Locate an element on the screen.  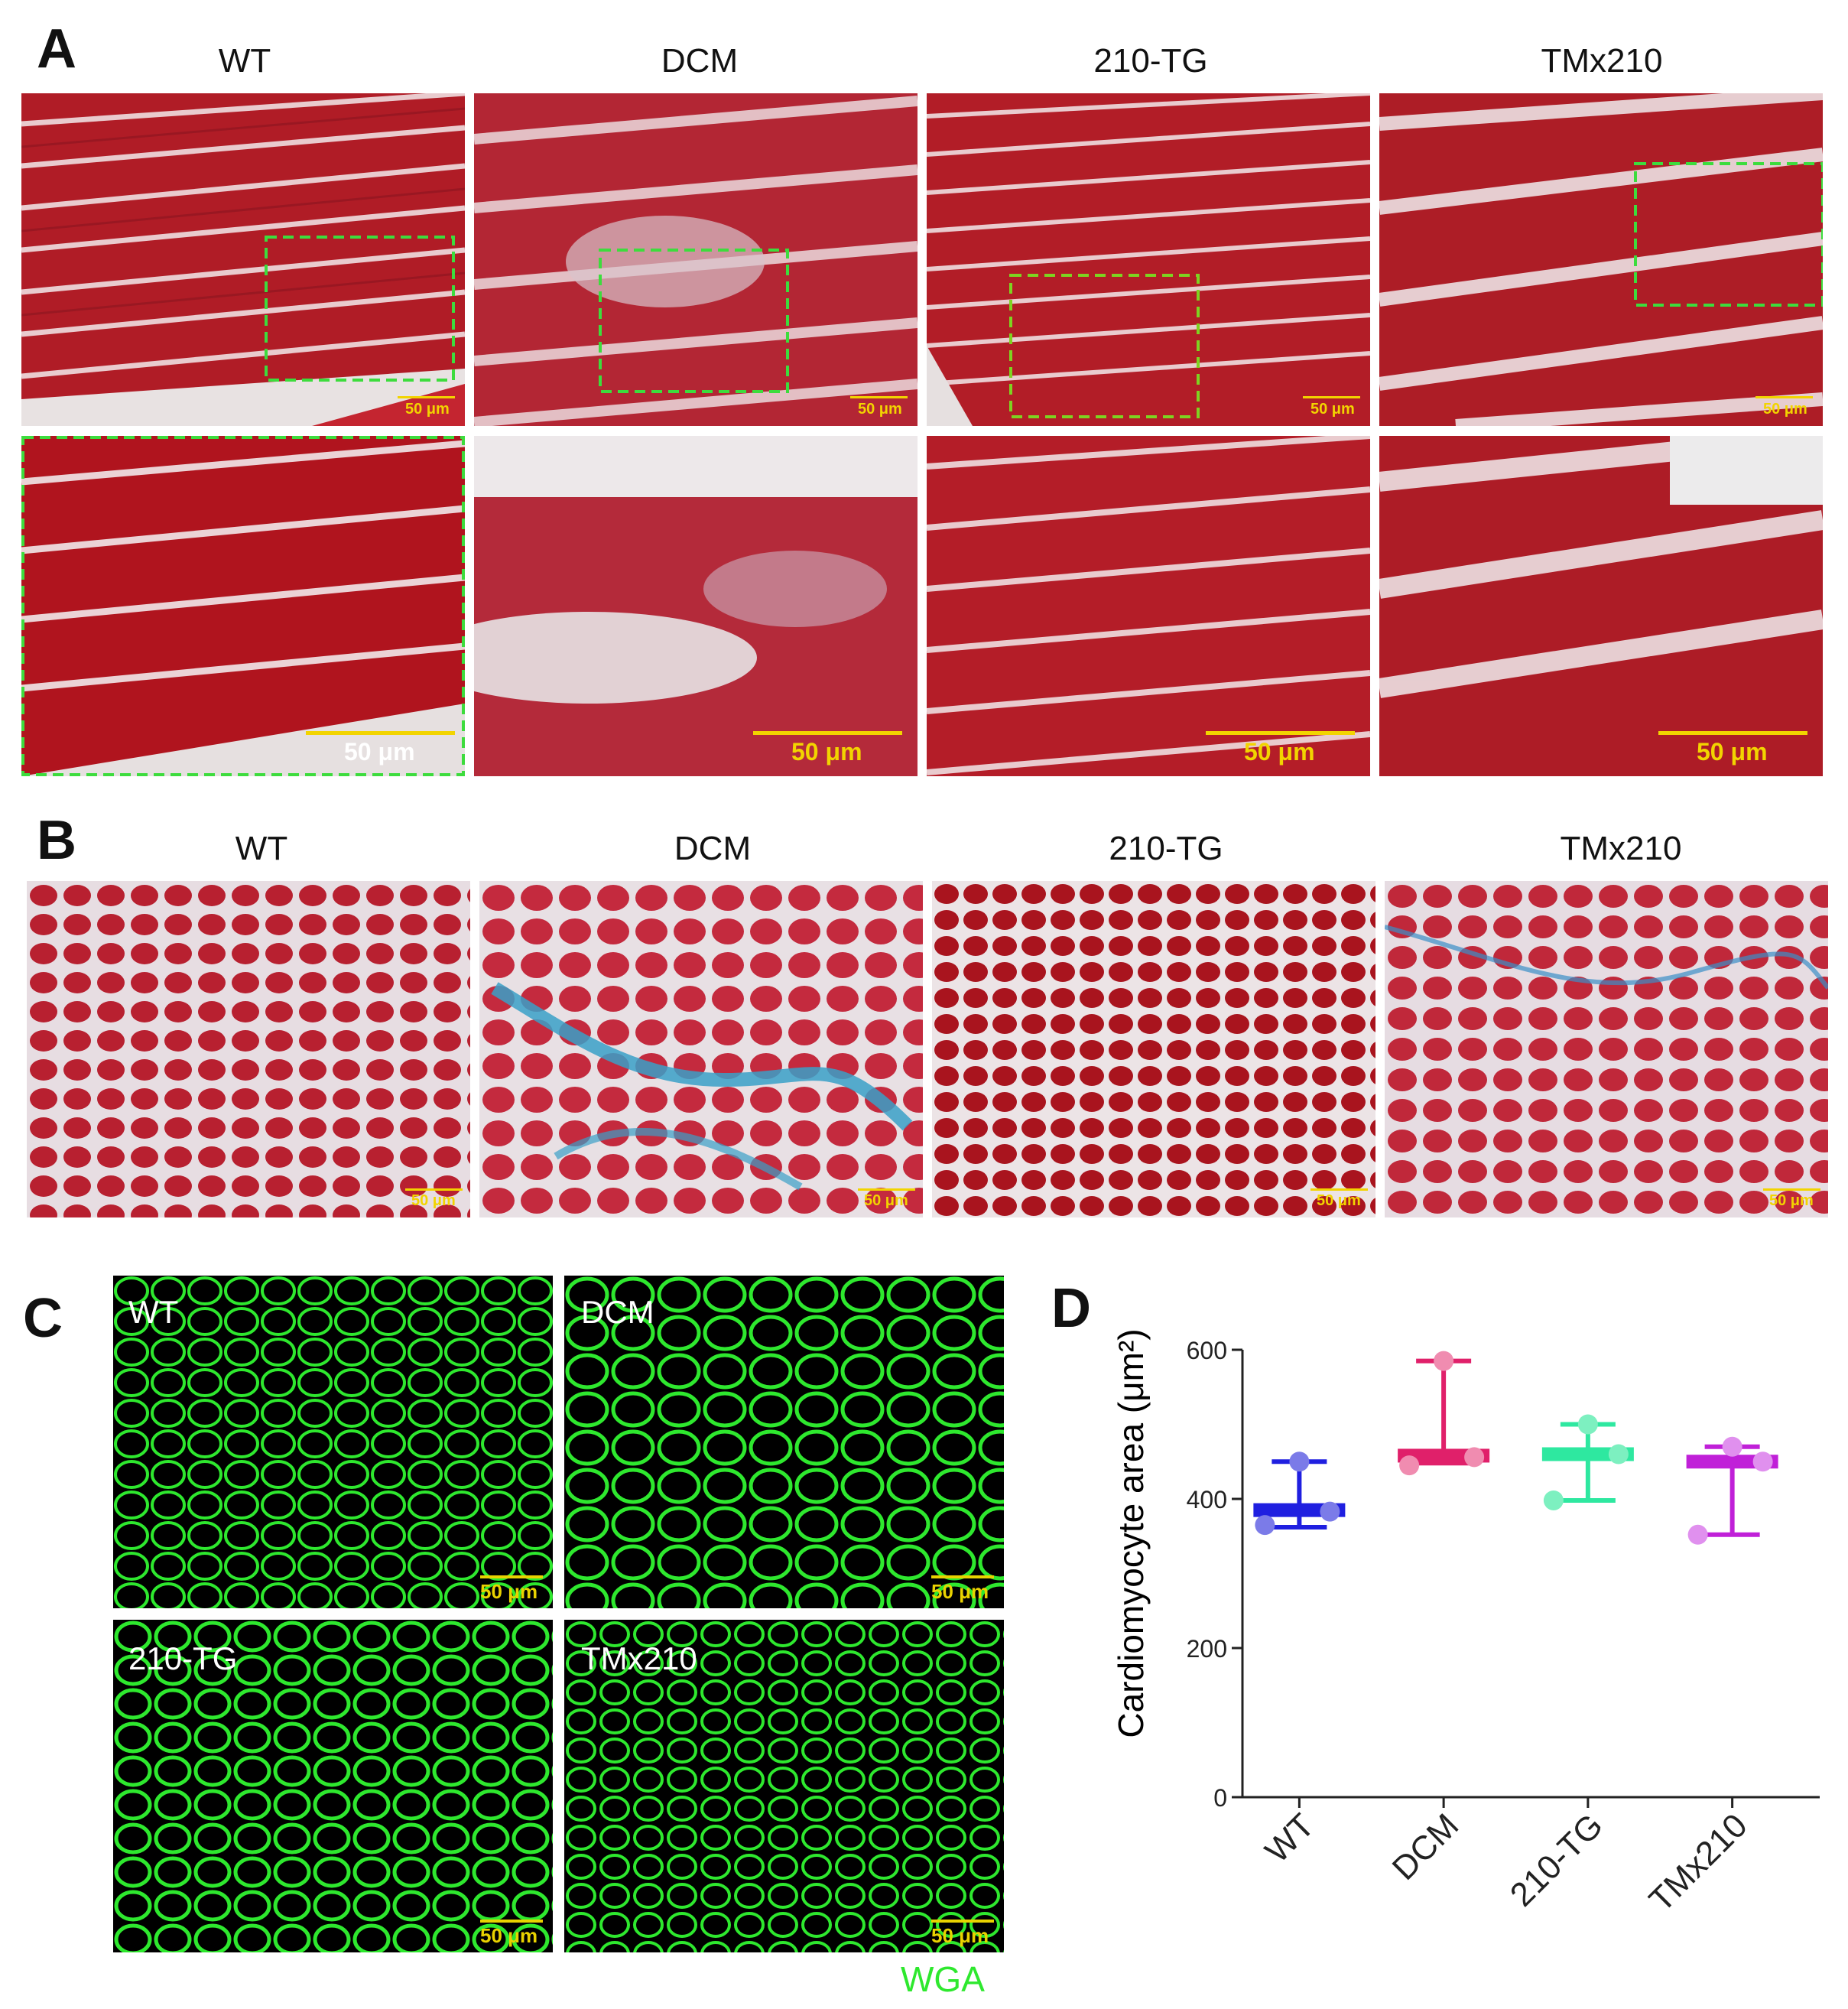
chart-y-tick-label: 0 is located at coordinates (1220, 1798).